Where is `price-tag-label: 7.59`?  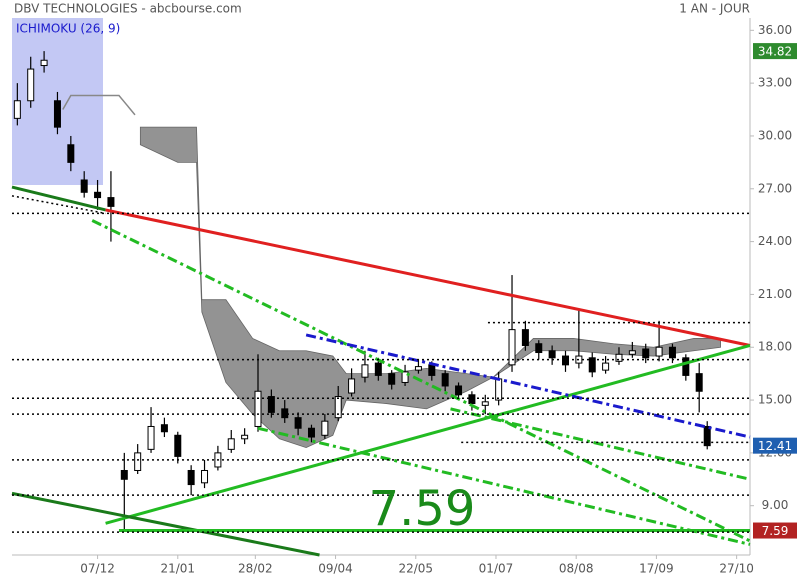
price-tag-label: 7.59 is located at coordinates (775, 531).